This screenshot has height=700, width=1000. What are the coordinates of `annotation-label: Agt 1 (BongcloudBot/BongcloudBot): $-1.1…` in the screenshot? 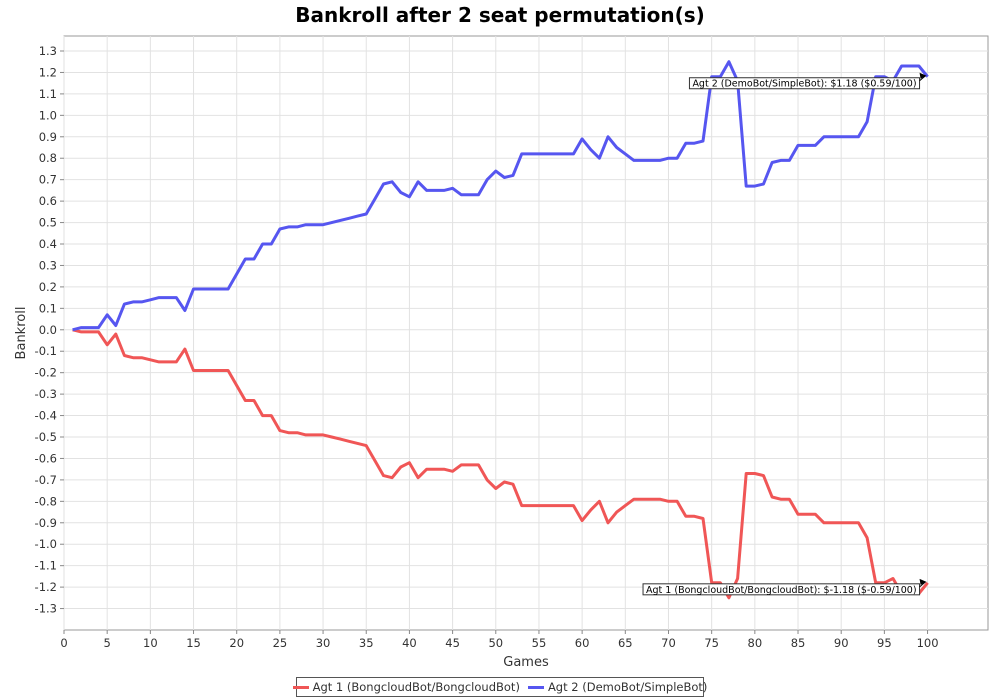 It's located at (781, 590).